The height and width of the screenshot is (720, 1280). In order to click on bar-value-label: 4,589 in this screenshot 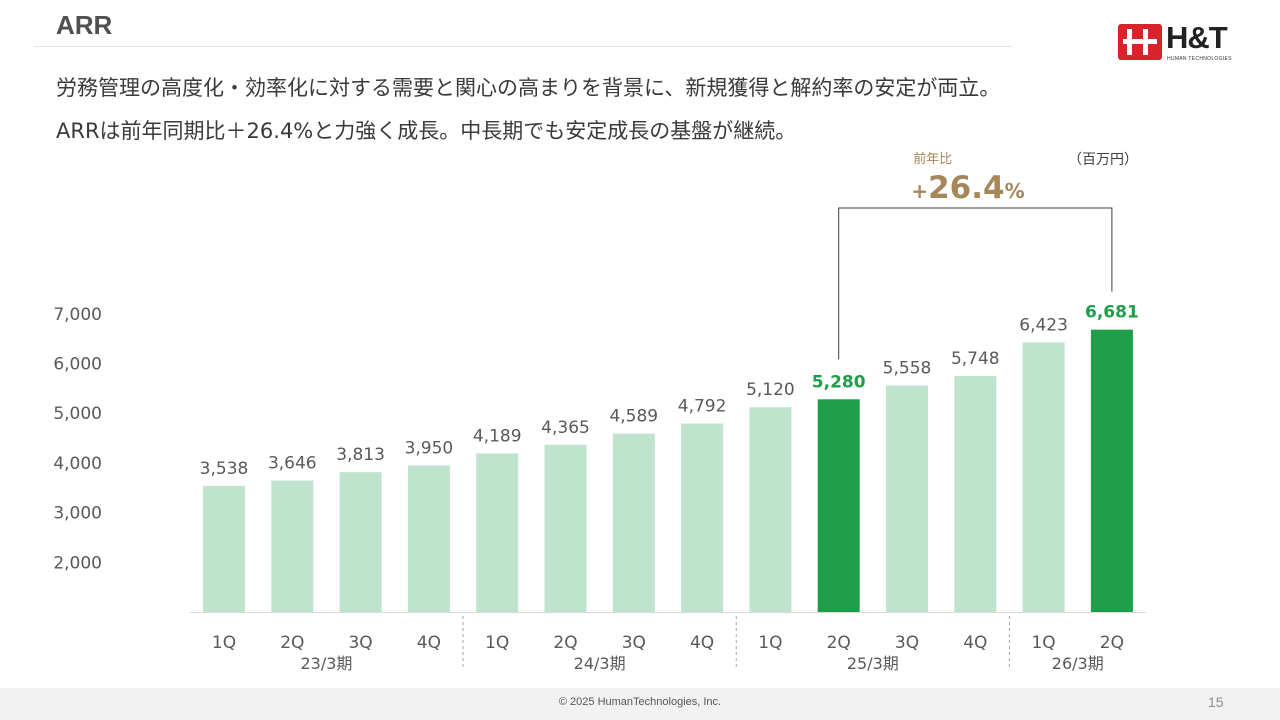, I will do `click(633, 417)`.